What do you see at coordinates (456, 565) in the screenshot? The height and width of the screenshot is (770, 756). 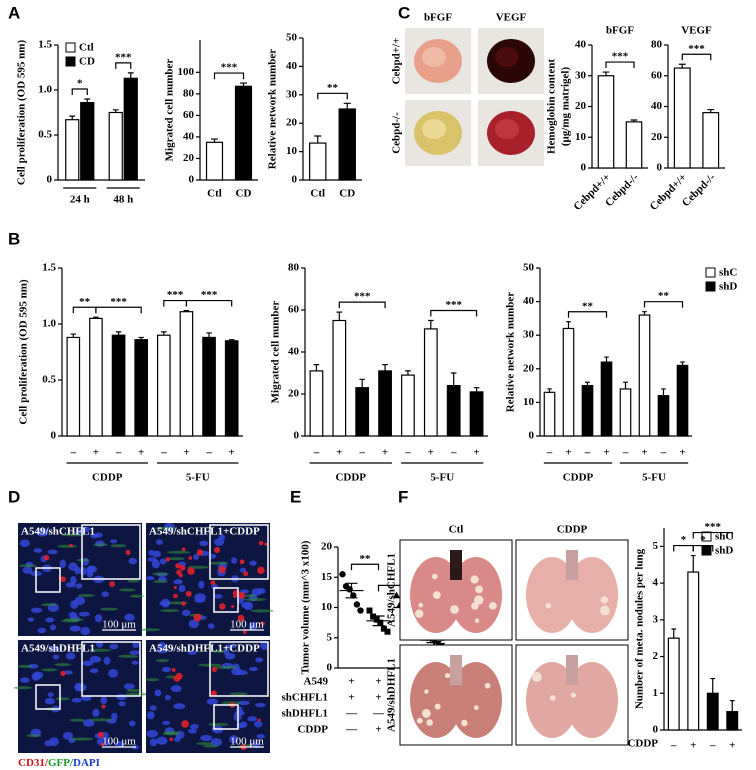 I see `trachea` at bounding box center [456, 565].